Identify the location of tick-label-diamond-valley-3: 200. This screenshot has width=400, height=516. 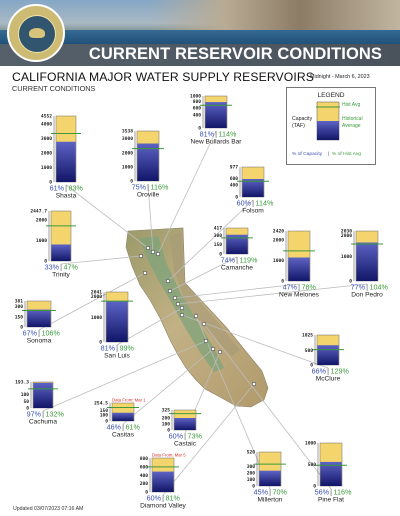
(144, 484).